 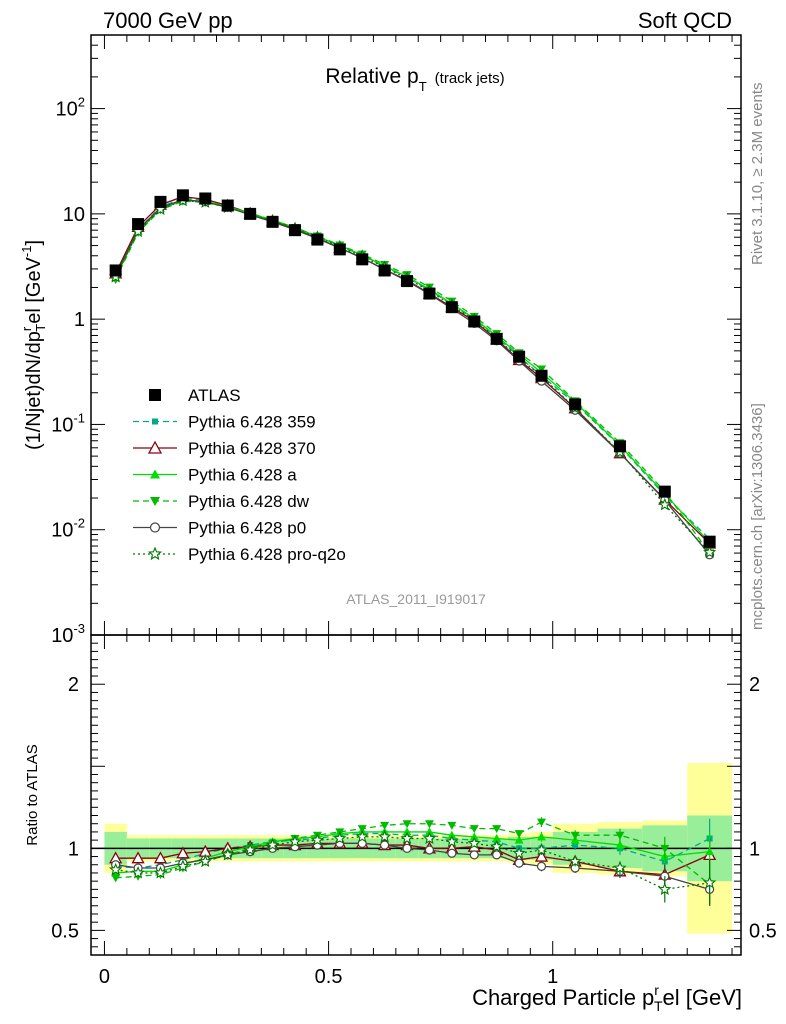 I want to click on y-label-sup: r, so click(x=26, y=328).